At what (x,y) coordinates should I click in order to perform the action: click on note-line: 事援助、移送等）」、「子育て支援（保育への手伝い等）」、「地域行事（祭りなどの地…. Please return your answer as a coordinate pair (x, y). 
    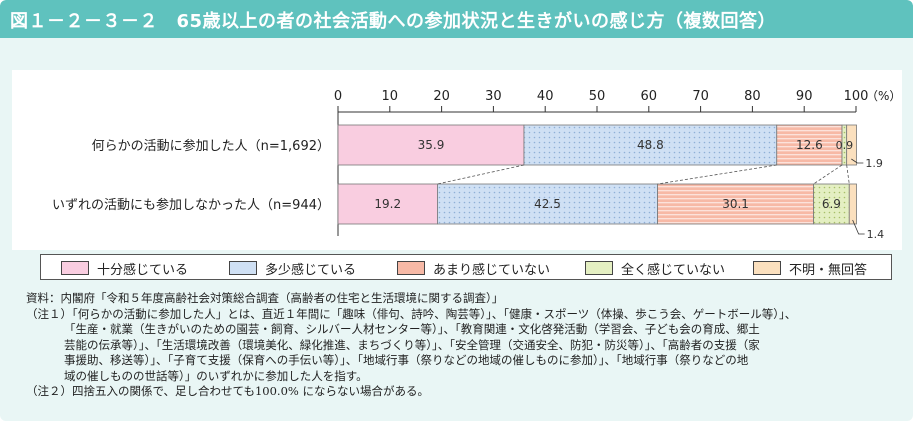
    Looking at the image, I should click on (406, 360).